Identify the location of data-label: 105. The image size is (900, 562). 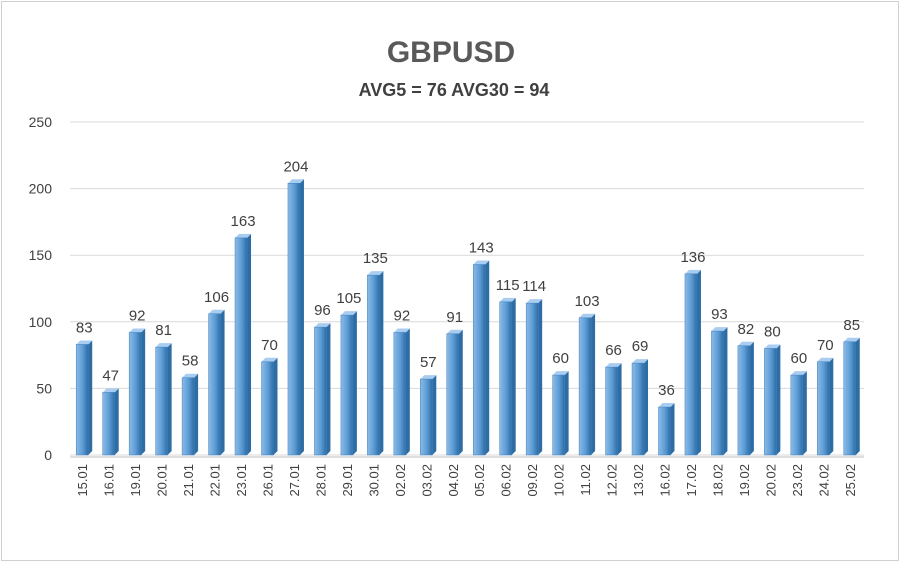
(348, 298).